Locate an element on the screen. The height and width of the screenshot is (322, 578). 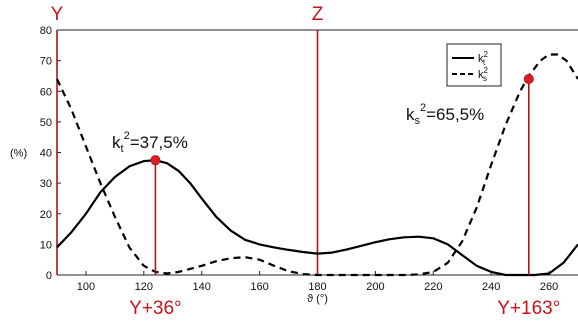
x-tick-label: 100 is located at coordinates (86, 287).